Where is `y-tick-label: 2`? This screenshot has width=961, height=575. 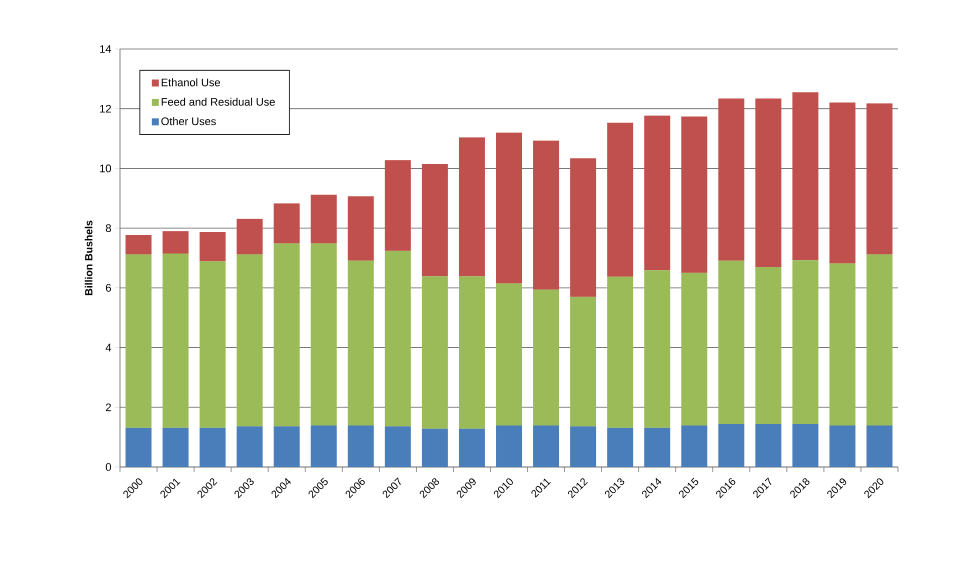 y-tick-label: 2 is located at coordinates (108, 407).